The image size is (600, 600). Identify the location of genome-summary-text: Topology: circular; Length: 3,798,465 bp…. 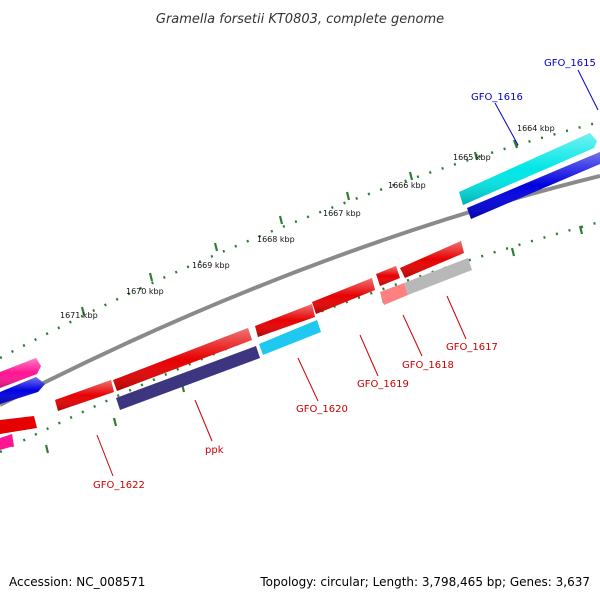
(424, 582).